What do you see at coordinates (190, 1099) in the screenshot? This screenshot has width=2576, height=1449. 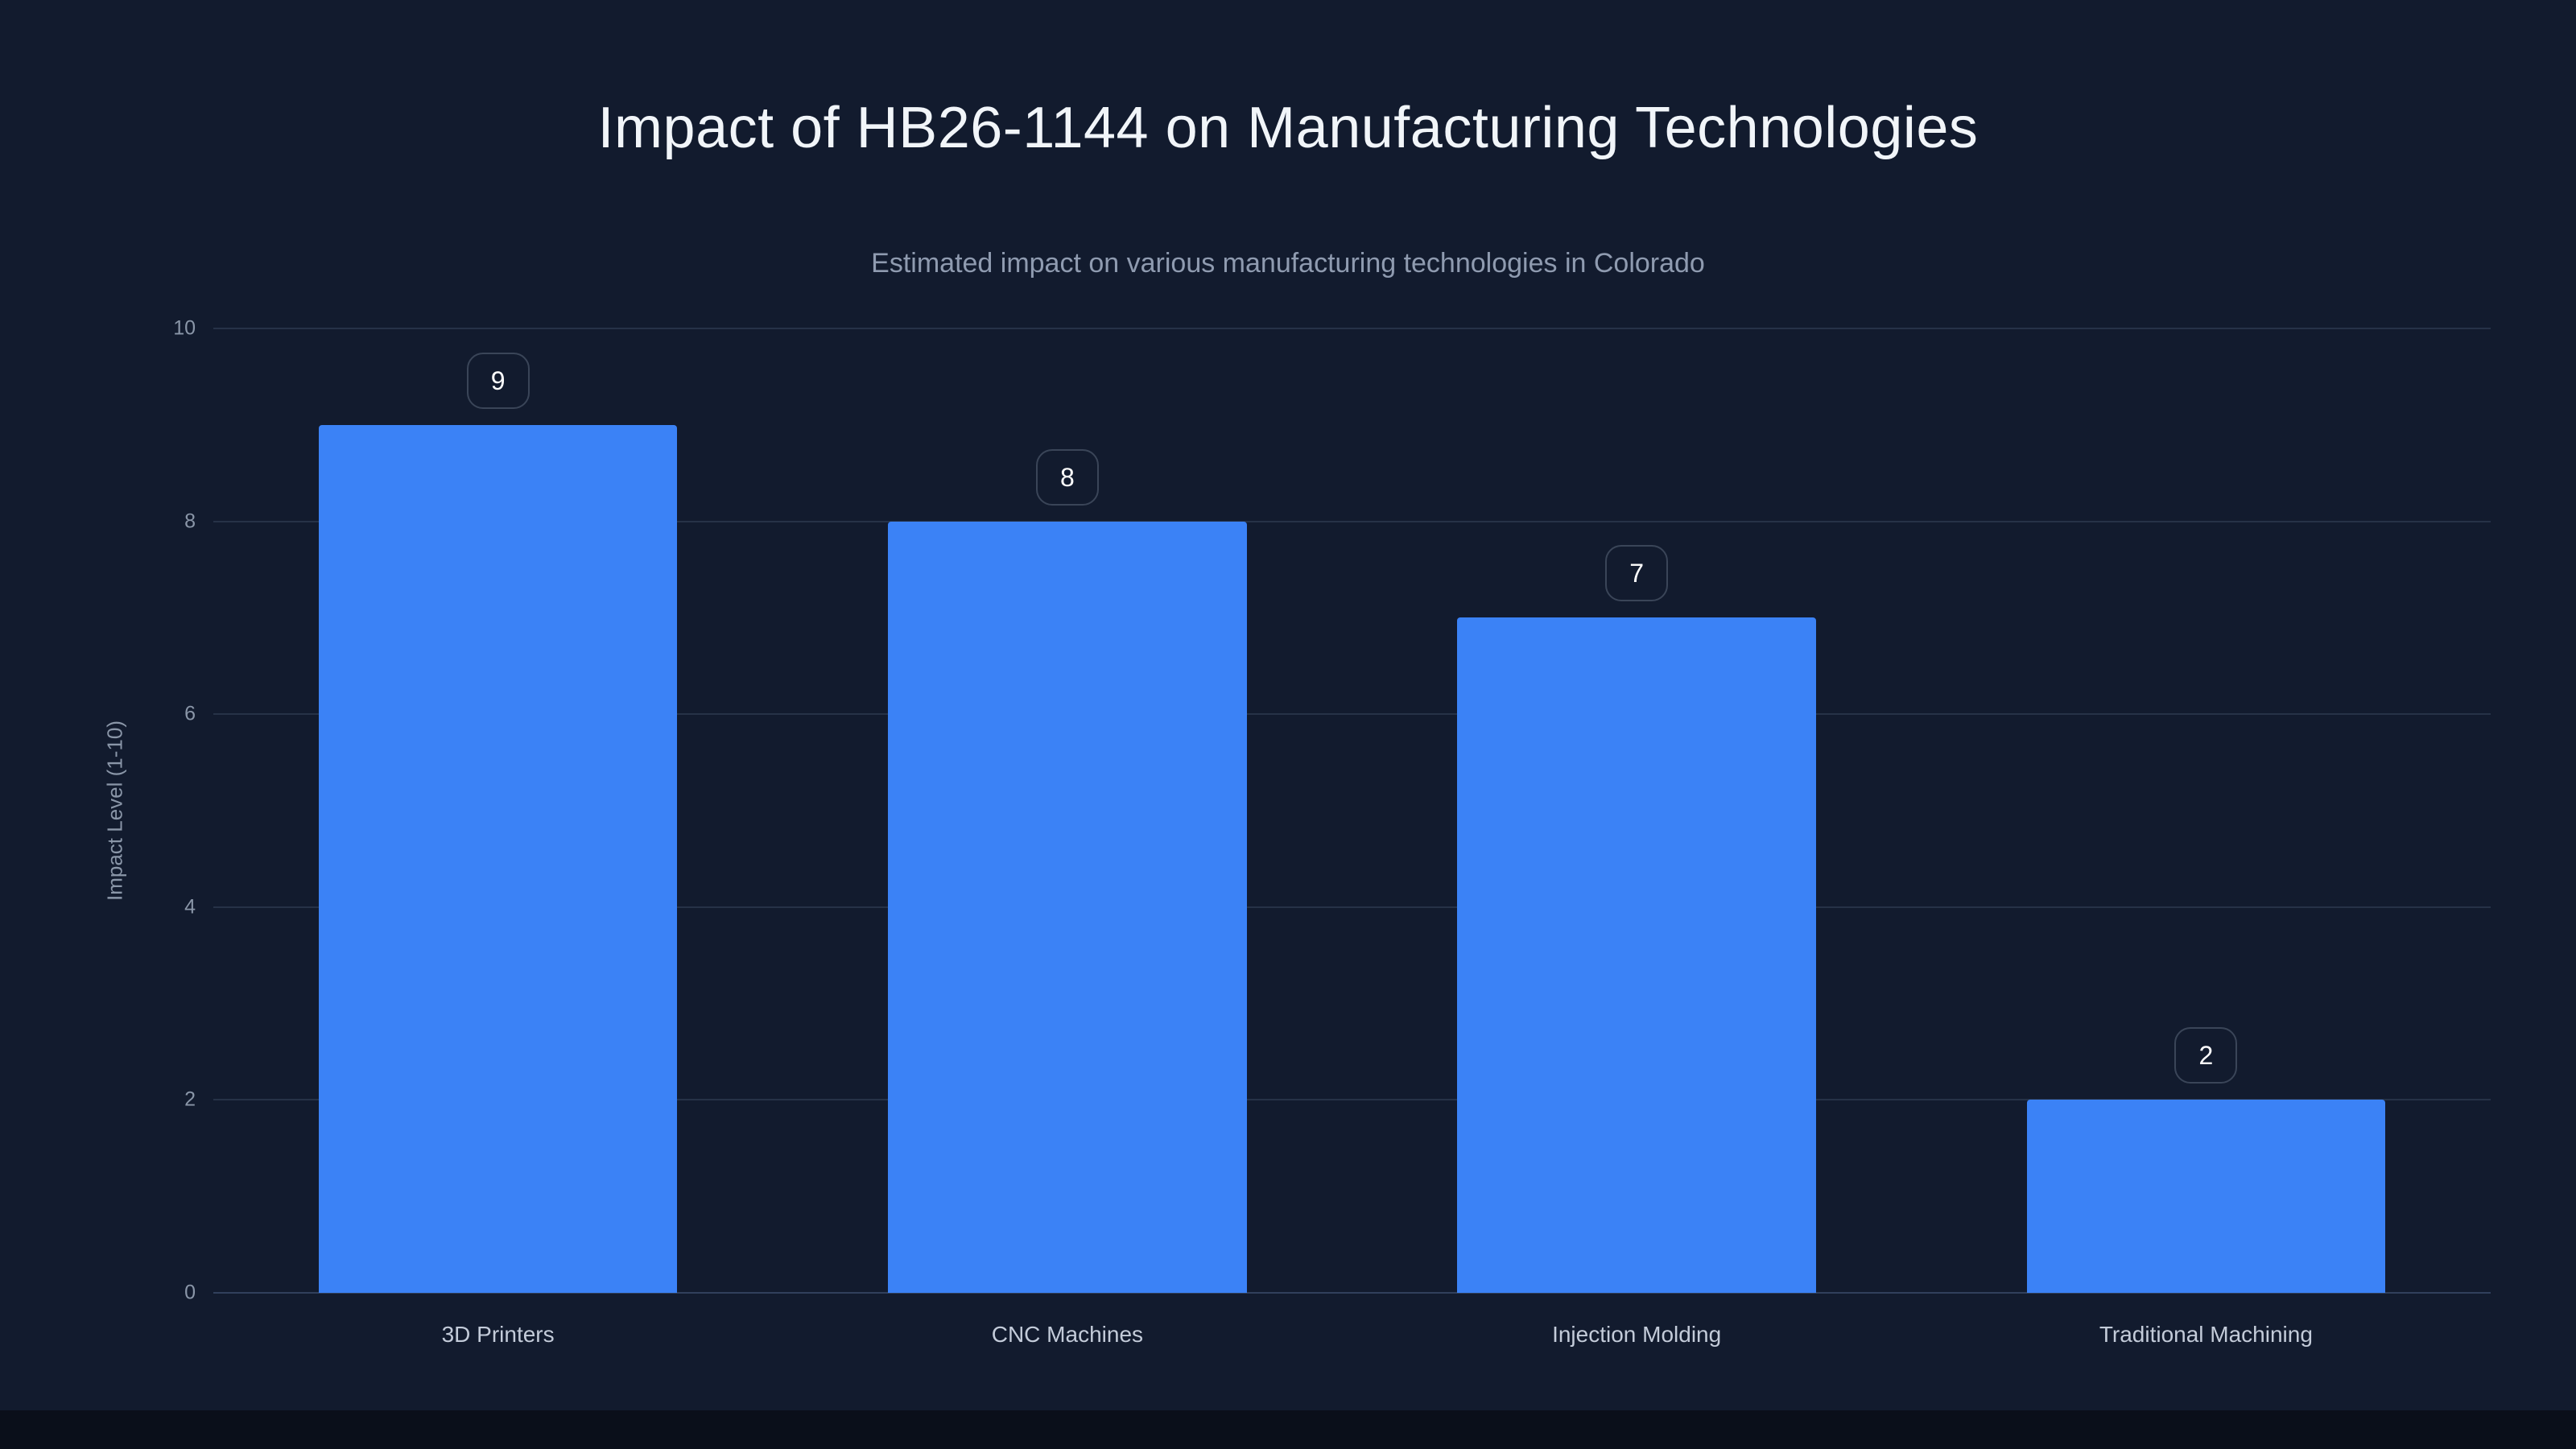 I see `y-tick-label: 2` at bounding box center [190, 1099].